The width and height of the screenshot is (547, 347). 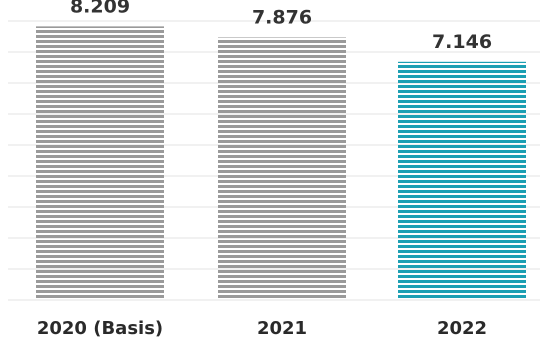 What do you see at coordinates (282, 328) in the screenshot?
I see `category-label: 2021` at bounding box center [282, 328].